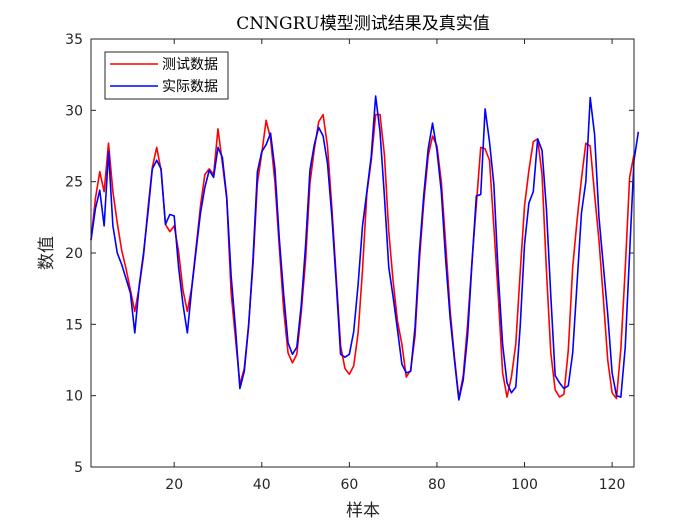 The height and width of the screenshot is (525, 700). What do you see at coordinates (74, 111) in the screenshot?
I see `y-tick-label: 30` at bounding box center [74, 111].